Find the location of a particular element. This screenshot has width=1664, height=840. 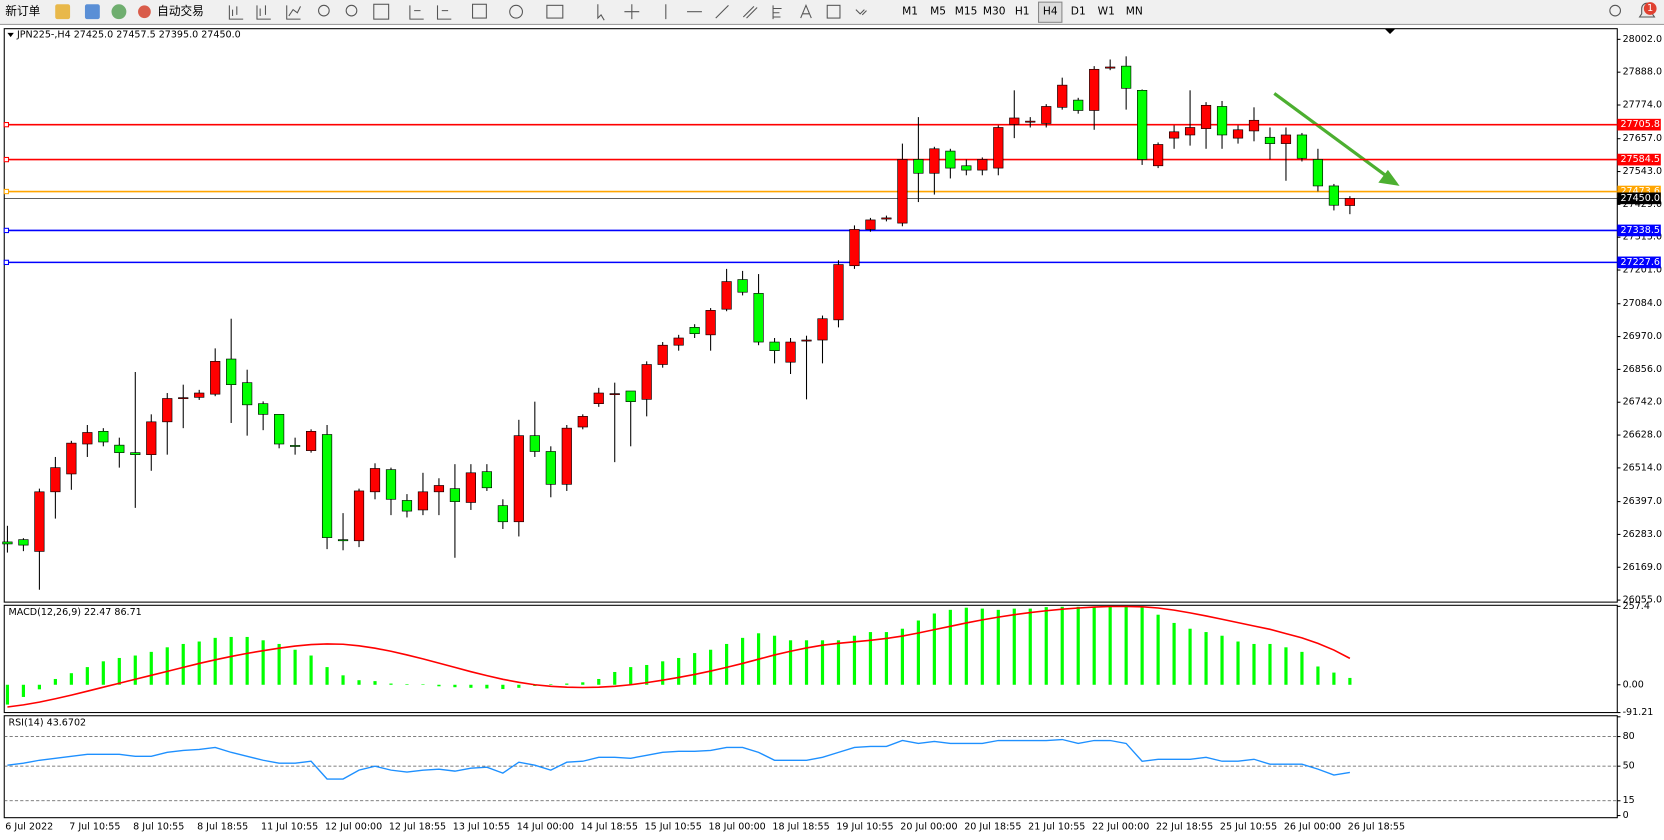

timeframe-button: D1 is located at coordinates (1078, 11).